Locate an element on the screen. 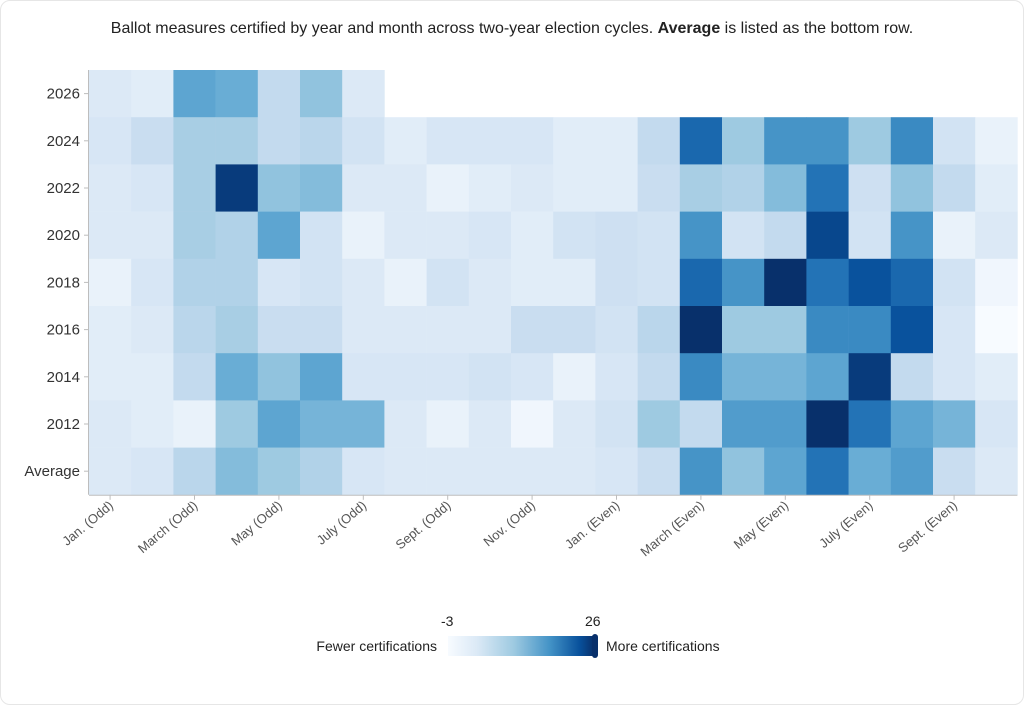 Image resolution: width=1024 pixels, height=705 pixels. y-tick-label: 2012 is located at coordinates (63, 424).